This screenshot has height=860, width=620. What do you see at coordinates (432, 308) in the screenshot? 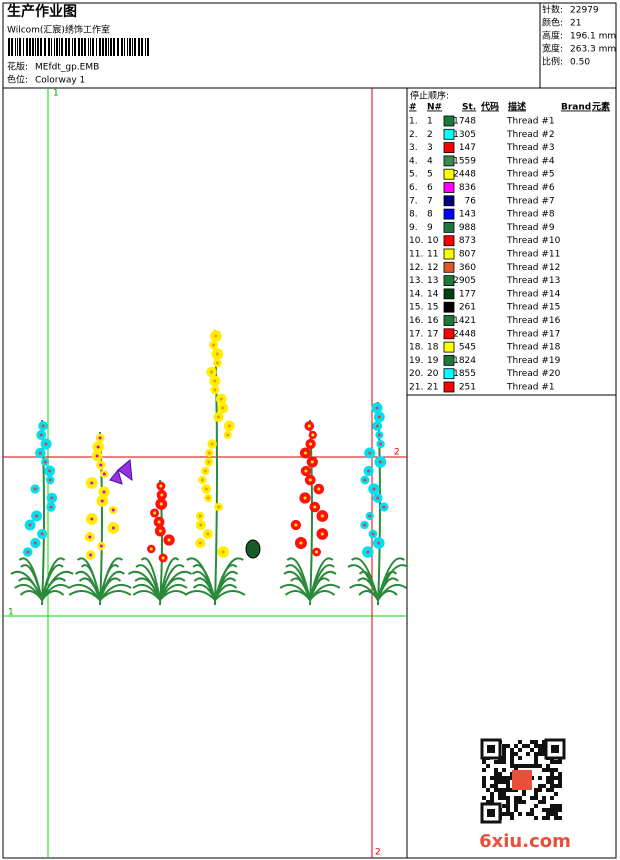
I see `needle: 15` at bounding box center [432, 308].